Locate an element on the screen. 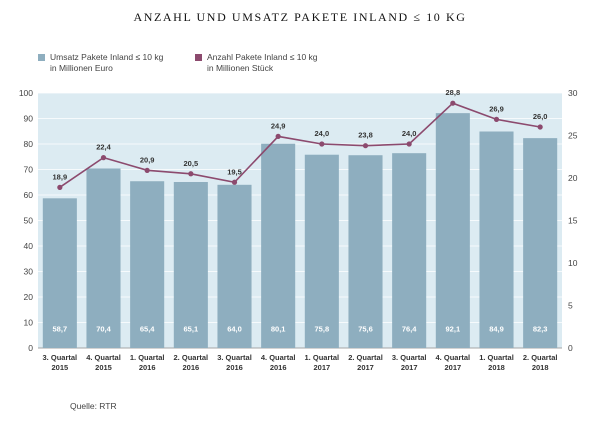  bar-value-label: 65,1 is located at coordinates (191, 328).